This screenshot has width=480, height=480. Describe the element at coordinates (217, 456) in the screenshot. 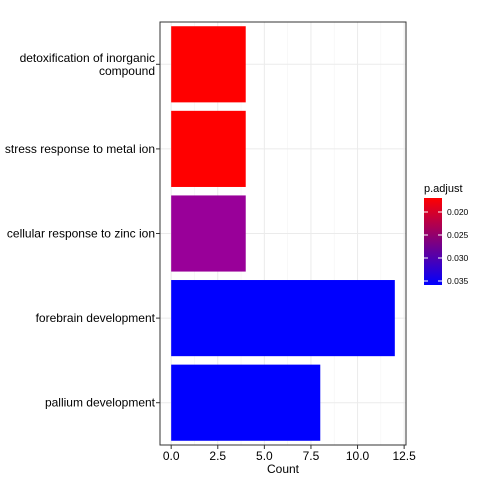

I see `x-tick-label: 2.5` at that location.